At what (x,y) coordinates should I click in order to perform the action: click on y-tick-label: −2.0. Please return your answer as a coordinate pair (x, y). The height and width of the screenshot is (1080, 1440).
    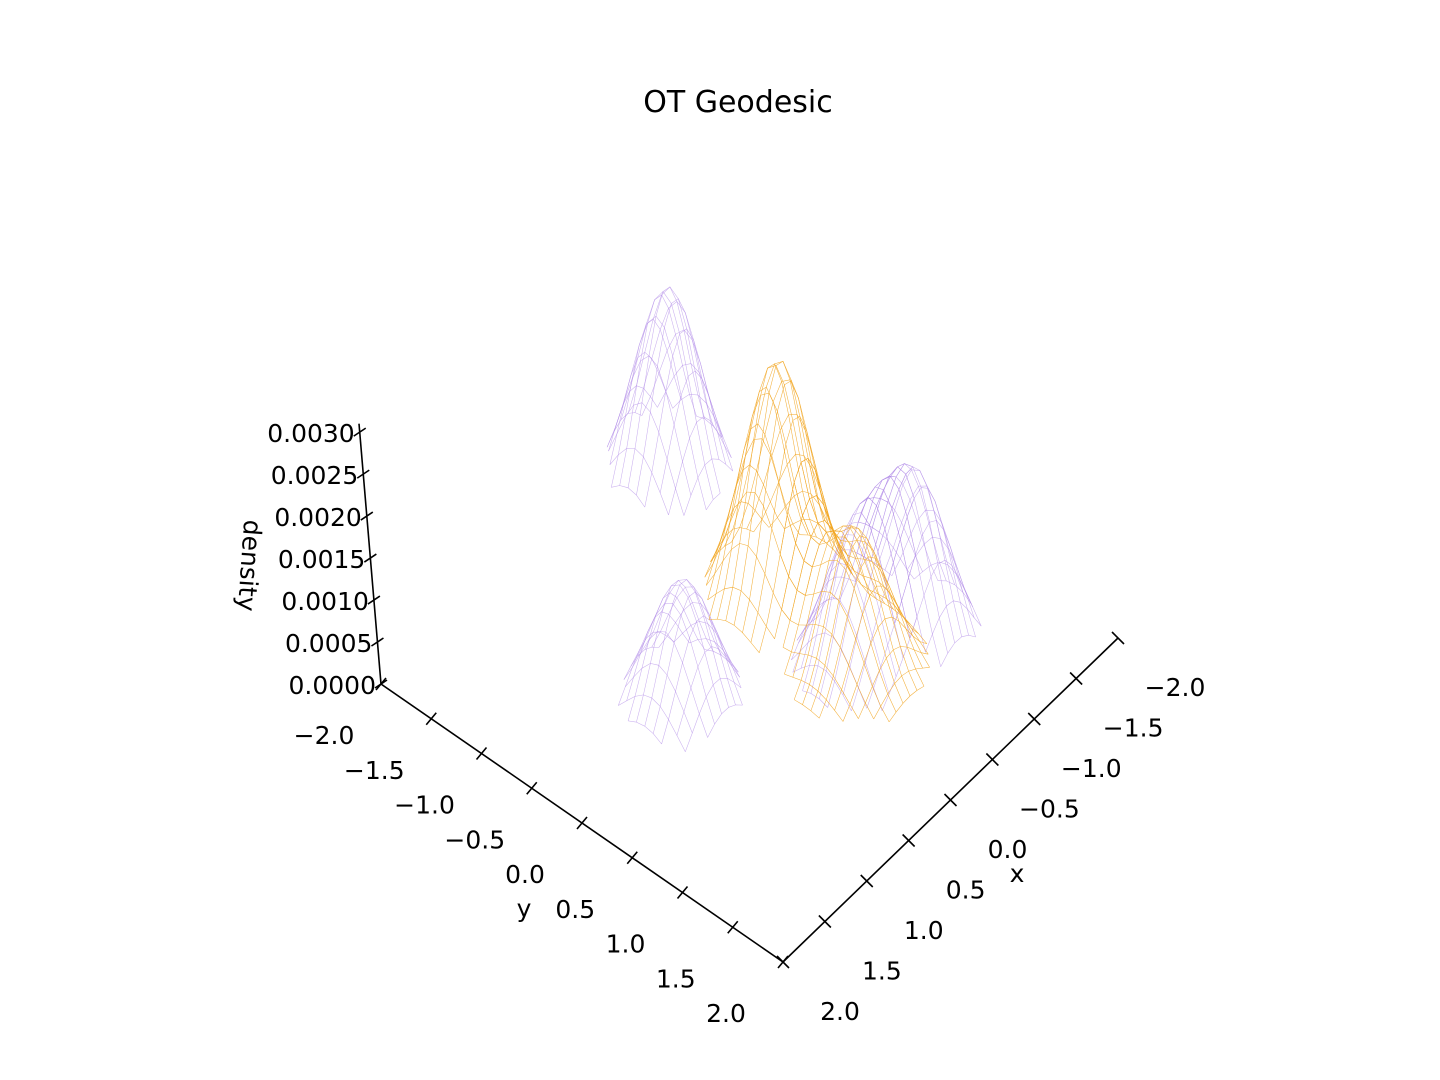
    Looking at the image, I should click on (324, 735).